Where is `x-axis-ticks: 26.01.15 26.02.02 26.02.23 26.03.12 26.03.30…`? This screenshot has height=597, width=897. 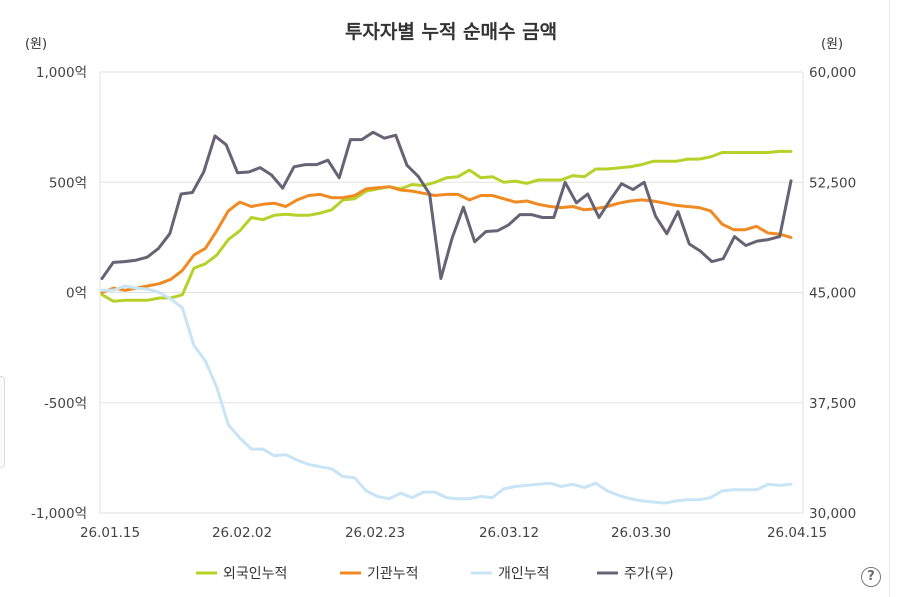 x-axis-ticks: 26.01.15 26.02.02 26.02.23 26.03.12 26.03.30… is located at coordinates (453, 533).